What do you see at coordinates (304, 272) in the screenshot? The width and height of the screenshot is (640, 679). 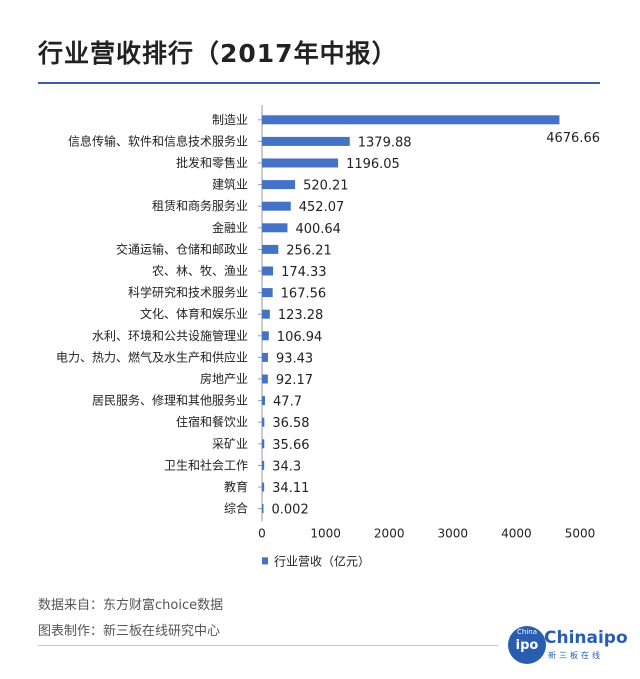 I see `data-label: 174.33` at bounding box center [304, 272].